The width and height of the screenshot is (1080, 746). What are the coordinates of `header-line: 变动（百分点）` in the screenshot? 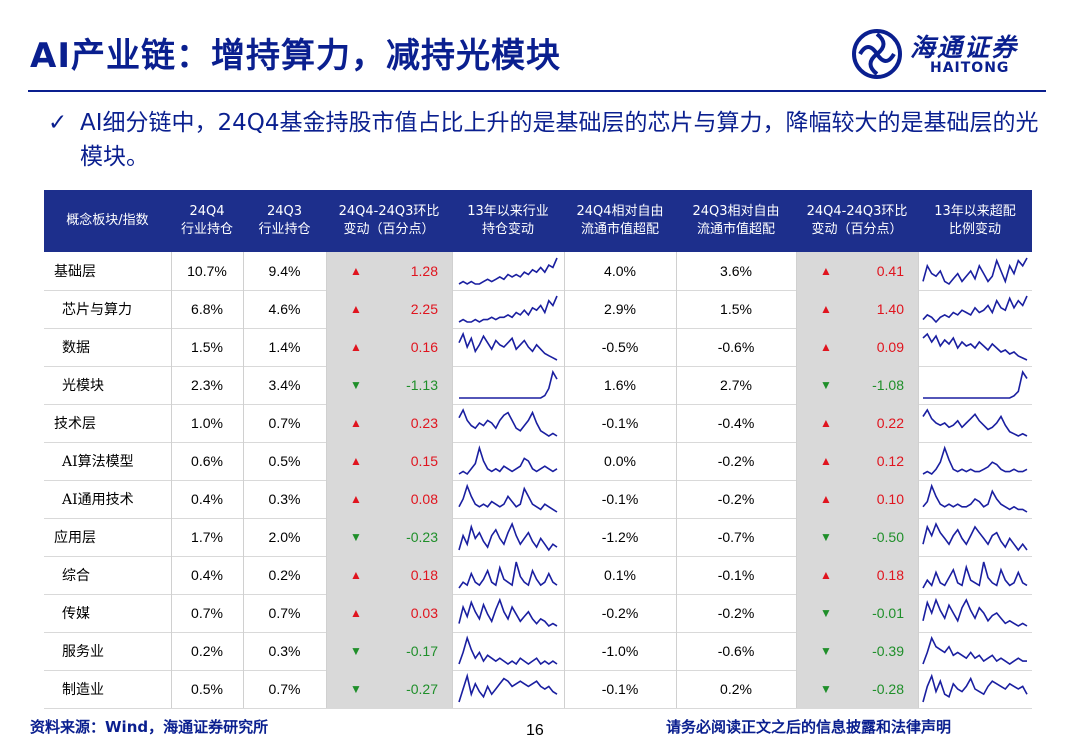 It's located at (389, 229).